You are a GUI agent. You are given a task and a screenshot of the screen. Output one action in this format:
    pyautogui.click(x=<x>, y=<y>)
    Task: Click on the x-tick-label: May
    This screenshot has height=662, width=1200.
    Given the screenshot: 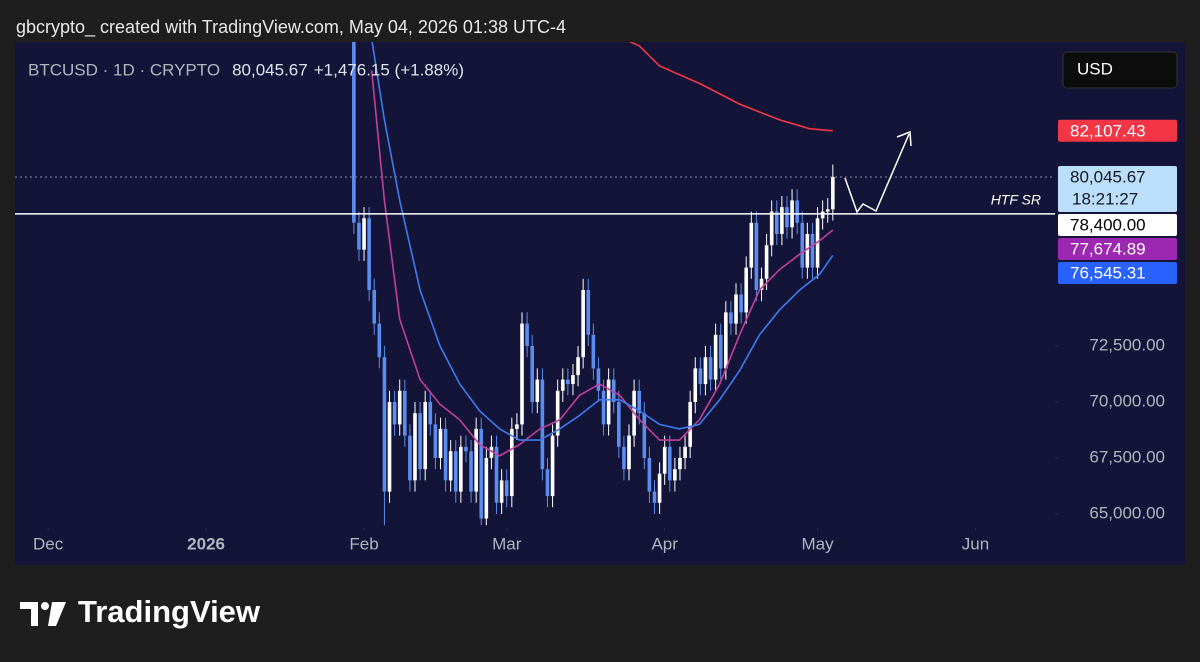 What is the action you would take?
    pyautogui.click(x=817, y=543)
    